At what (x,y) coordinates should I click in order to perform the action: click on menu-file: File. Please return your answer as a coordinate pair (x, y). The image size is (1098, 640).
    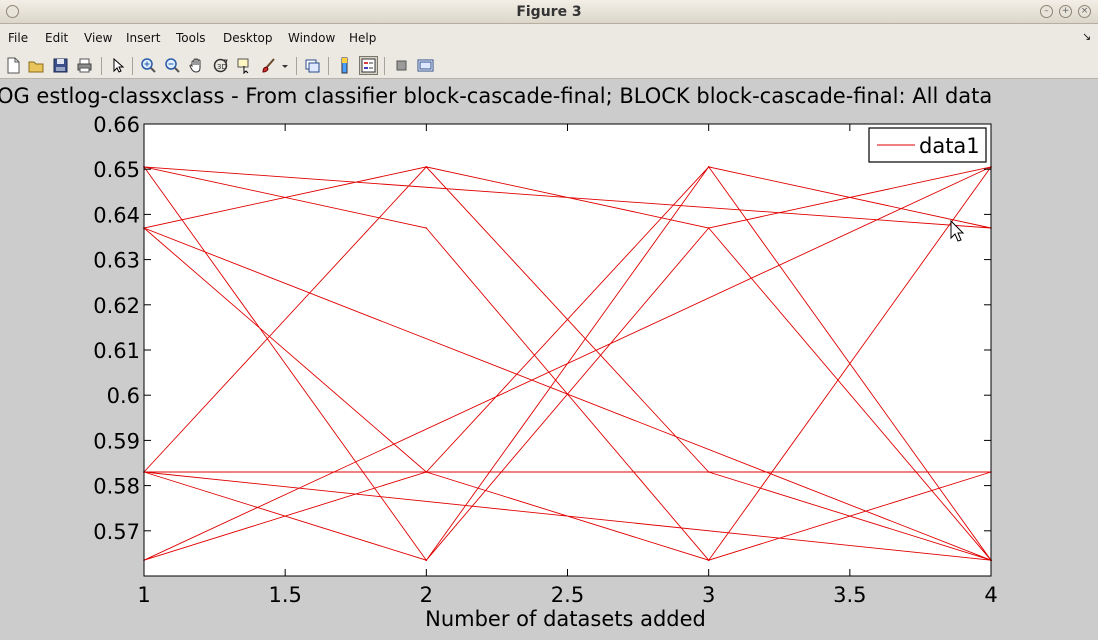
    Looking at the image, I should click on (18, 38).